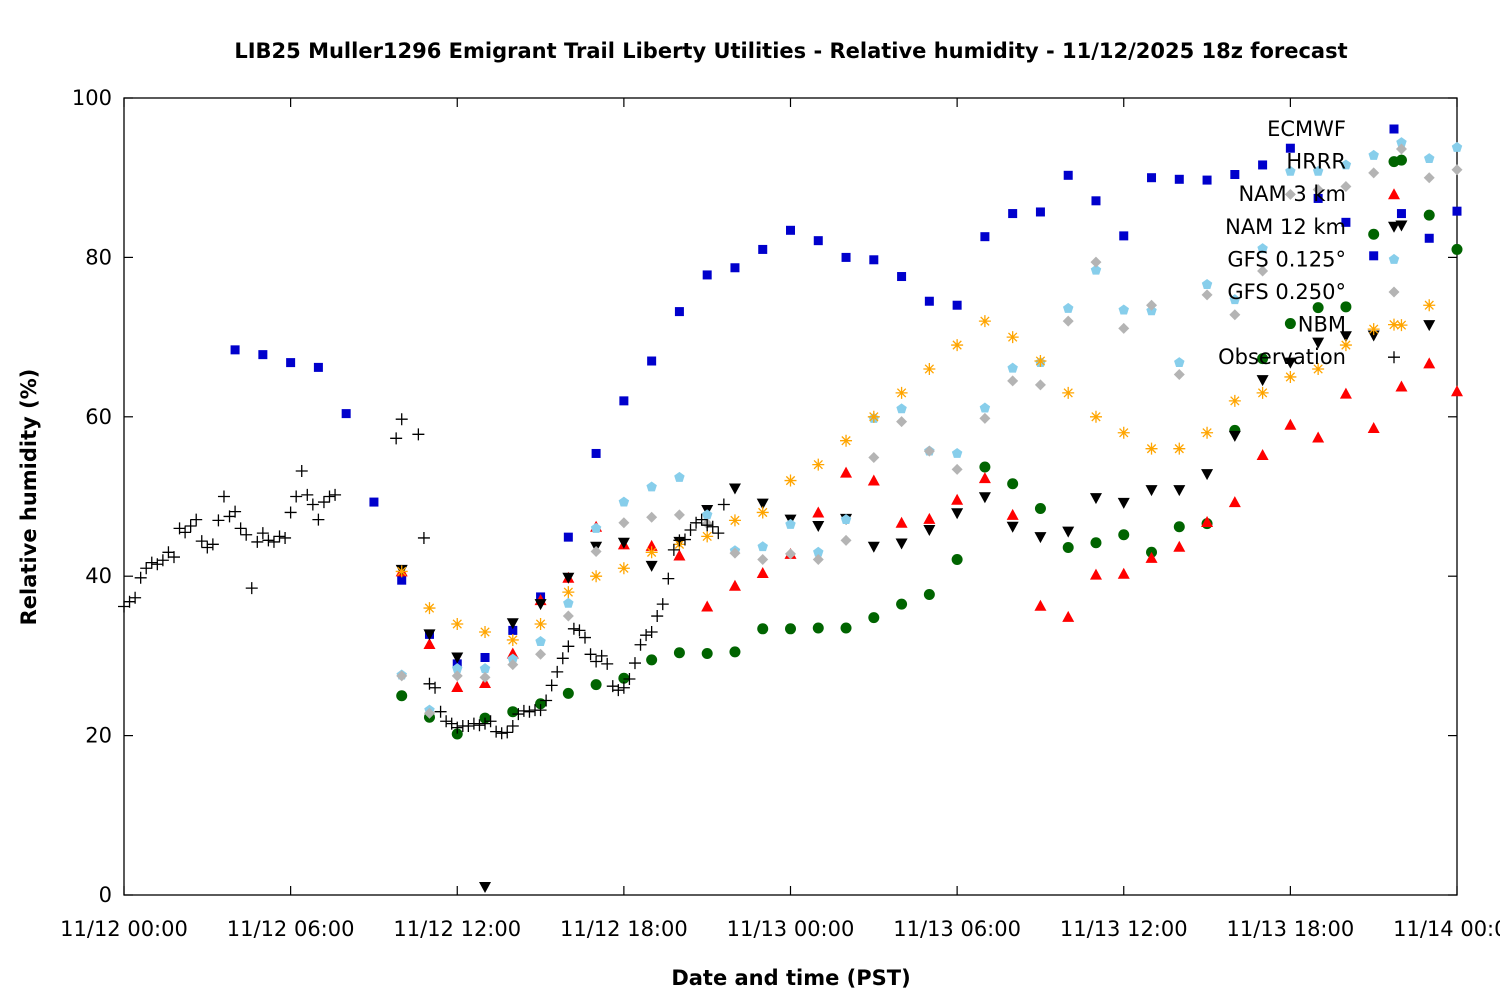 This screenshot has width=1500, height=1000. Describe the element at coordinates (1394, 129) in the screenshot. I see `legend-marker-ecmwf` at that location.